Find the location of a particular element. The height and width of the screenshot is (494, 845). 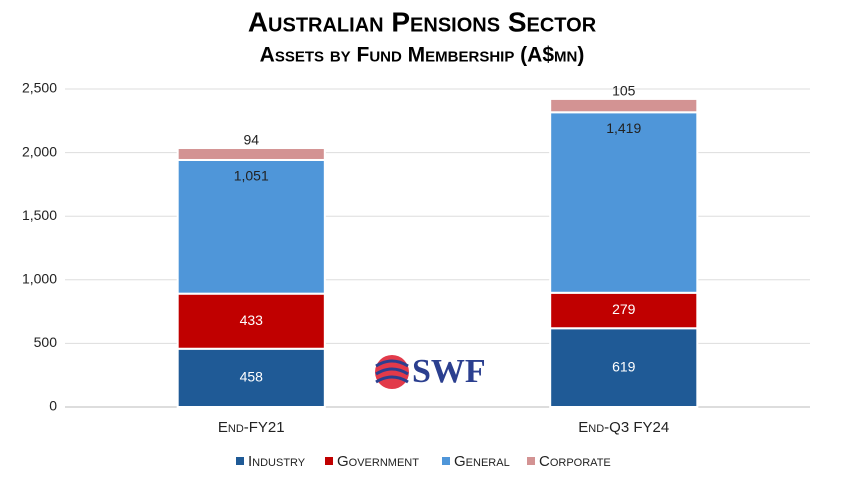

y-tick-label: 0 is located at coordinates (53, 406).